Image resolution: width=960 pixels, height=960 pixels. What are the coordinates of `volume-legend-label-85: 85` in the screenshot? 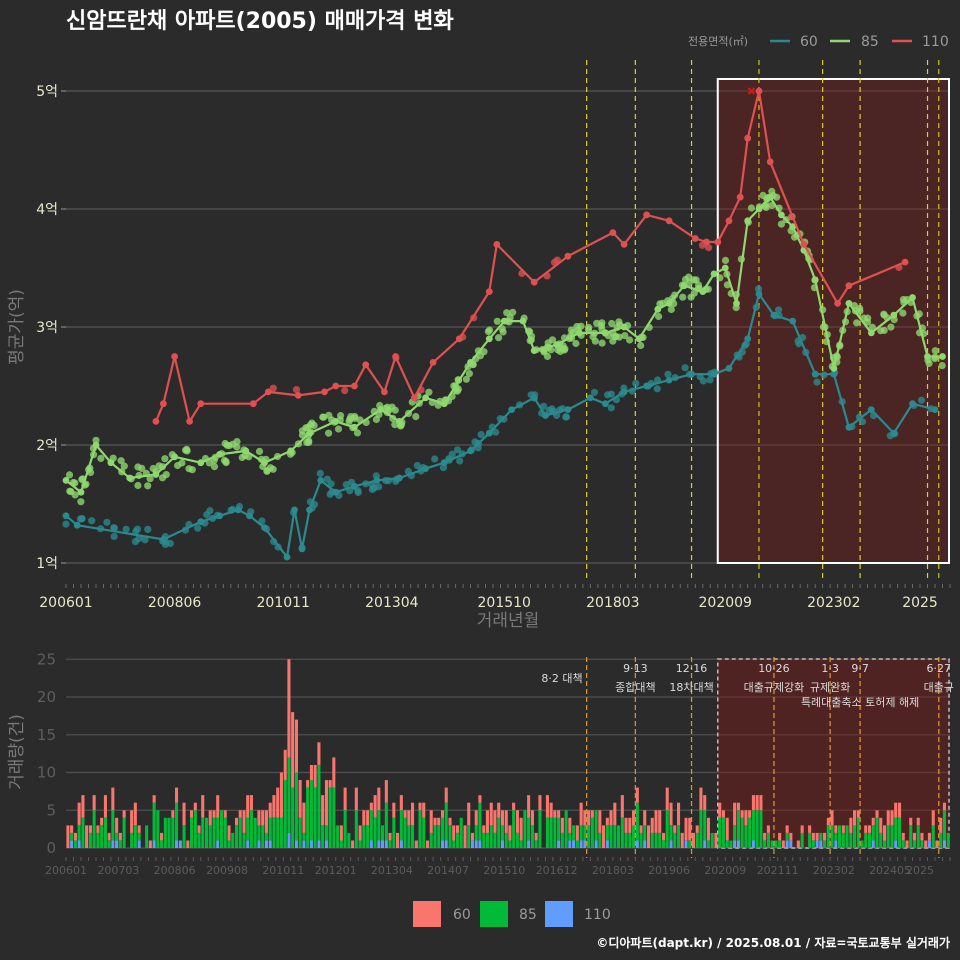 It's located at (528, 915).